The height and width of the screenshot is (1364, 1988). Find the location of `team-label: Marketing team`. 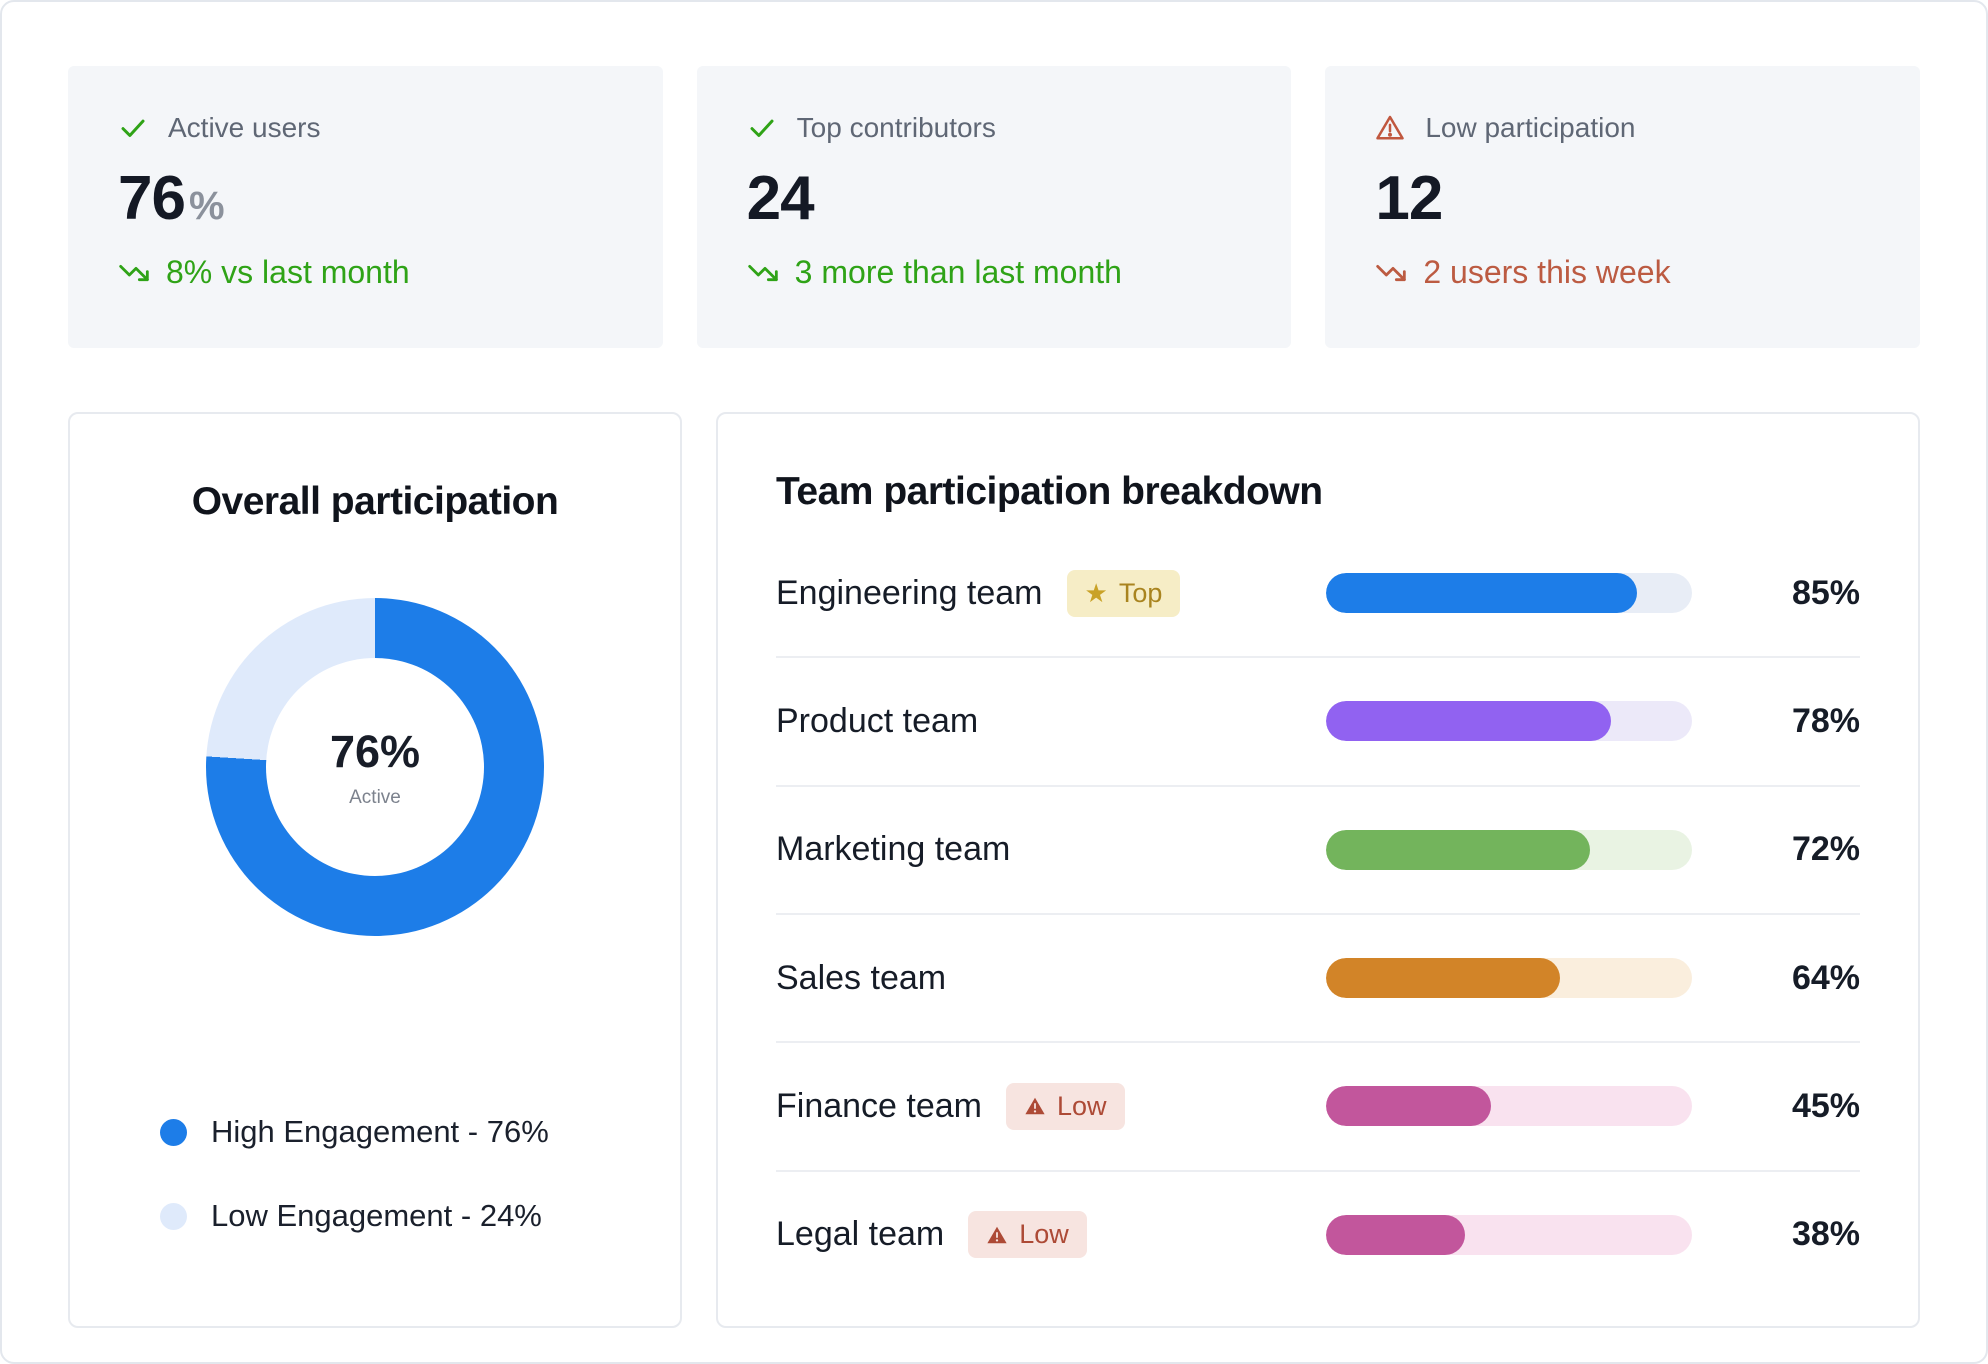

team-label: Marketing team is located at coordinates (1051, 849).